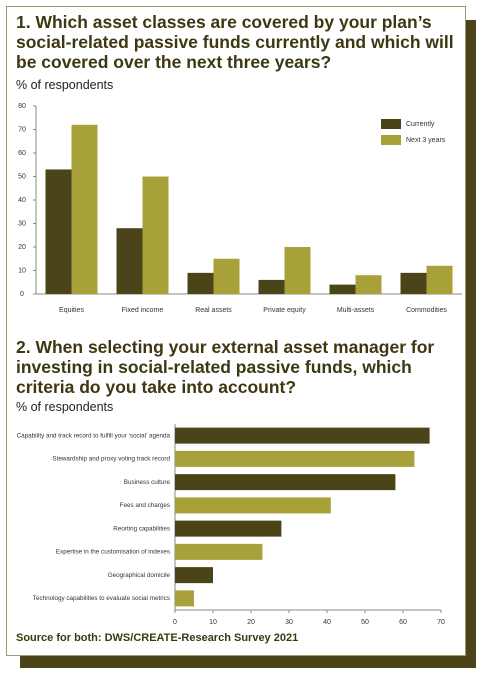  What do you see at coordinates (213, 310) in the screenshot?
I see `x-tick-label: Real assets` at bounding box center [213, 310].